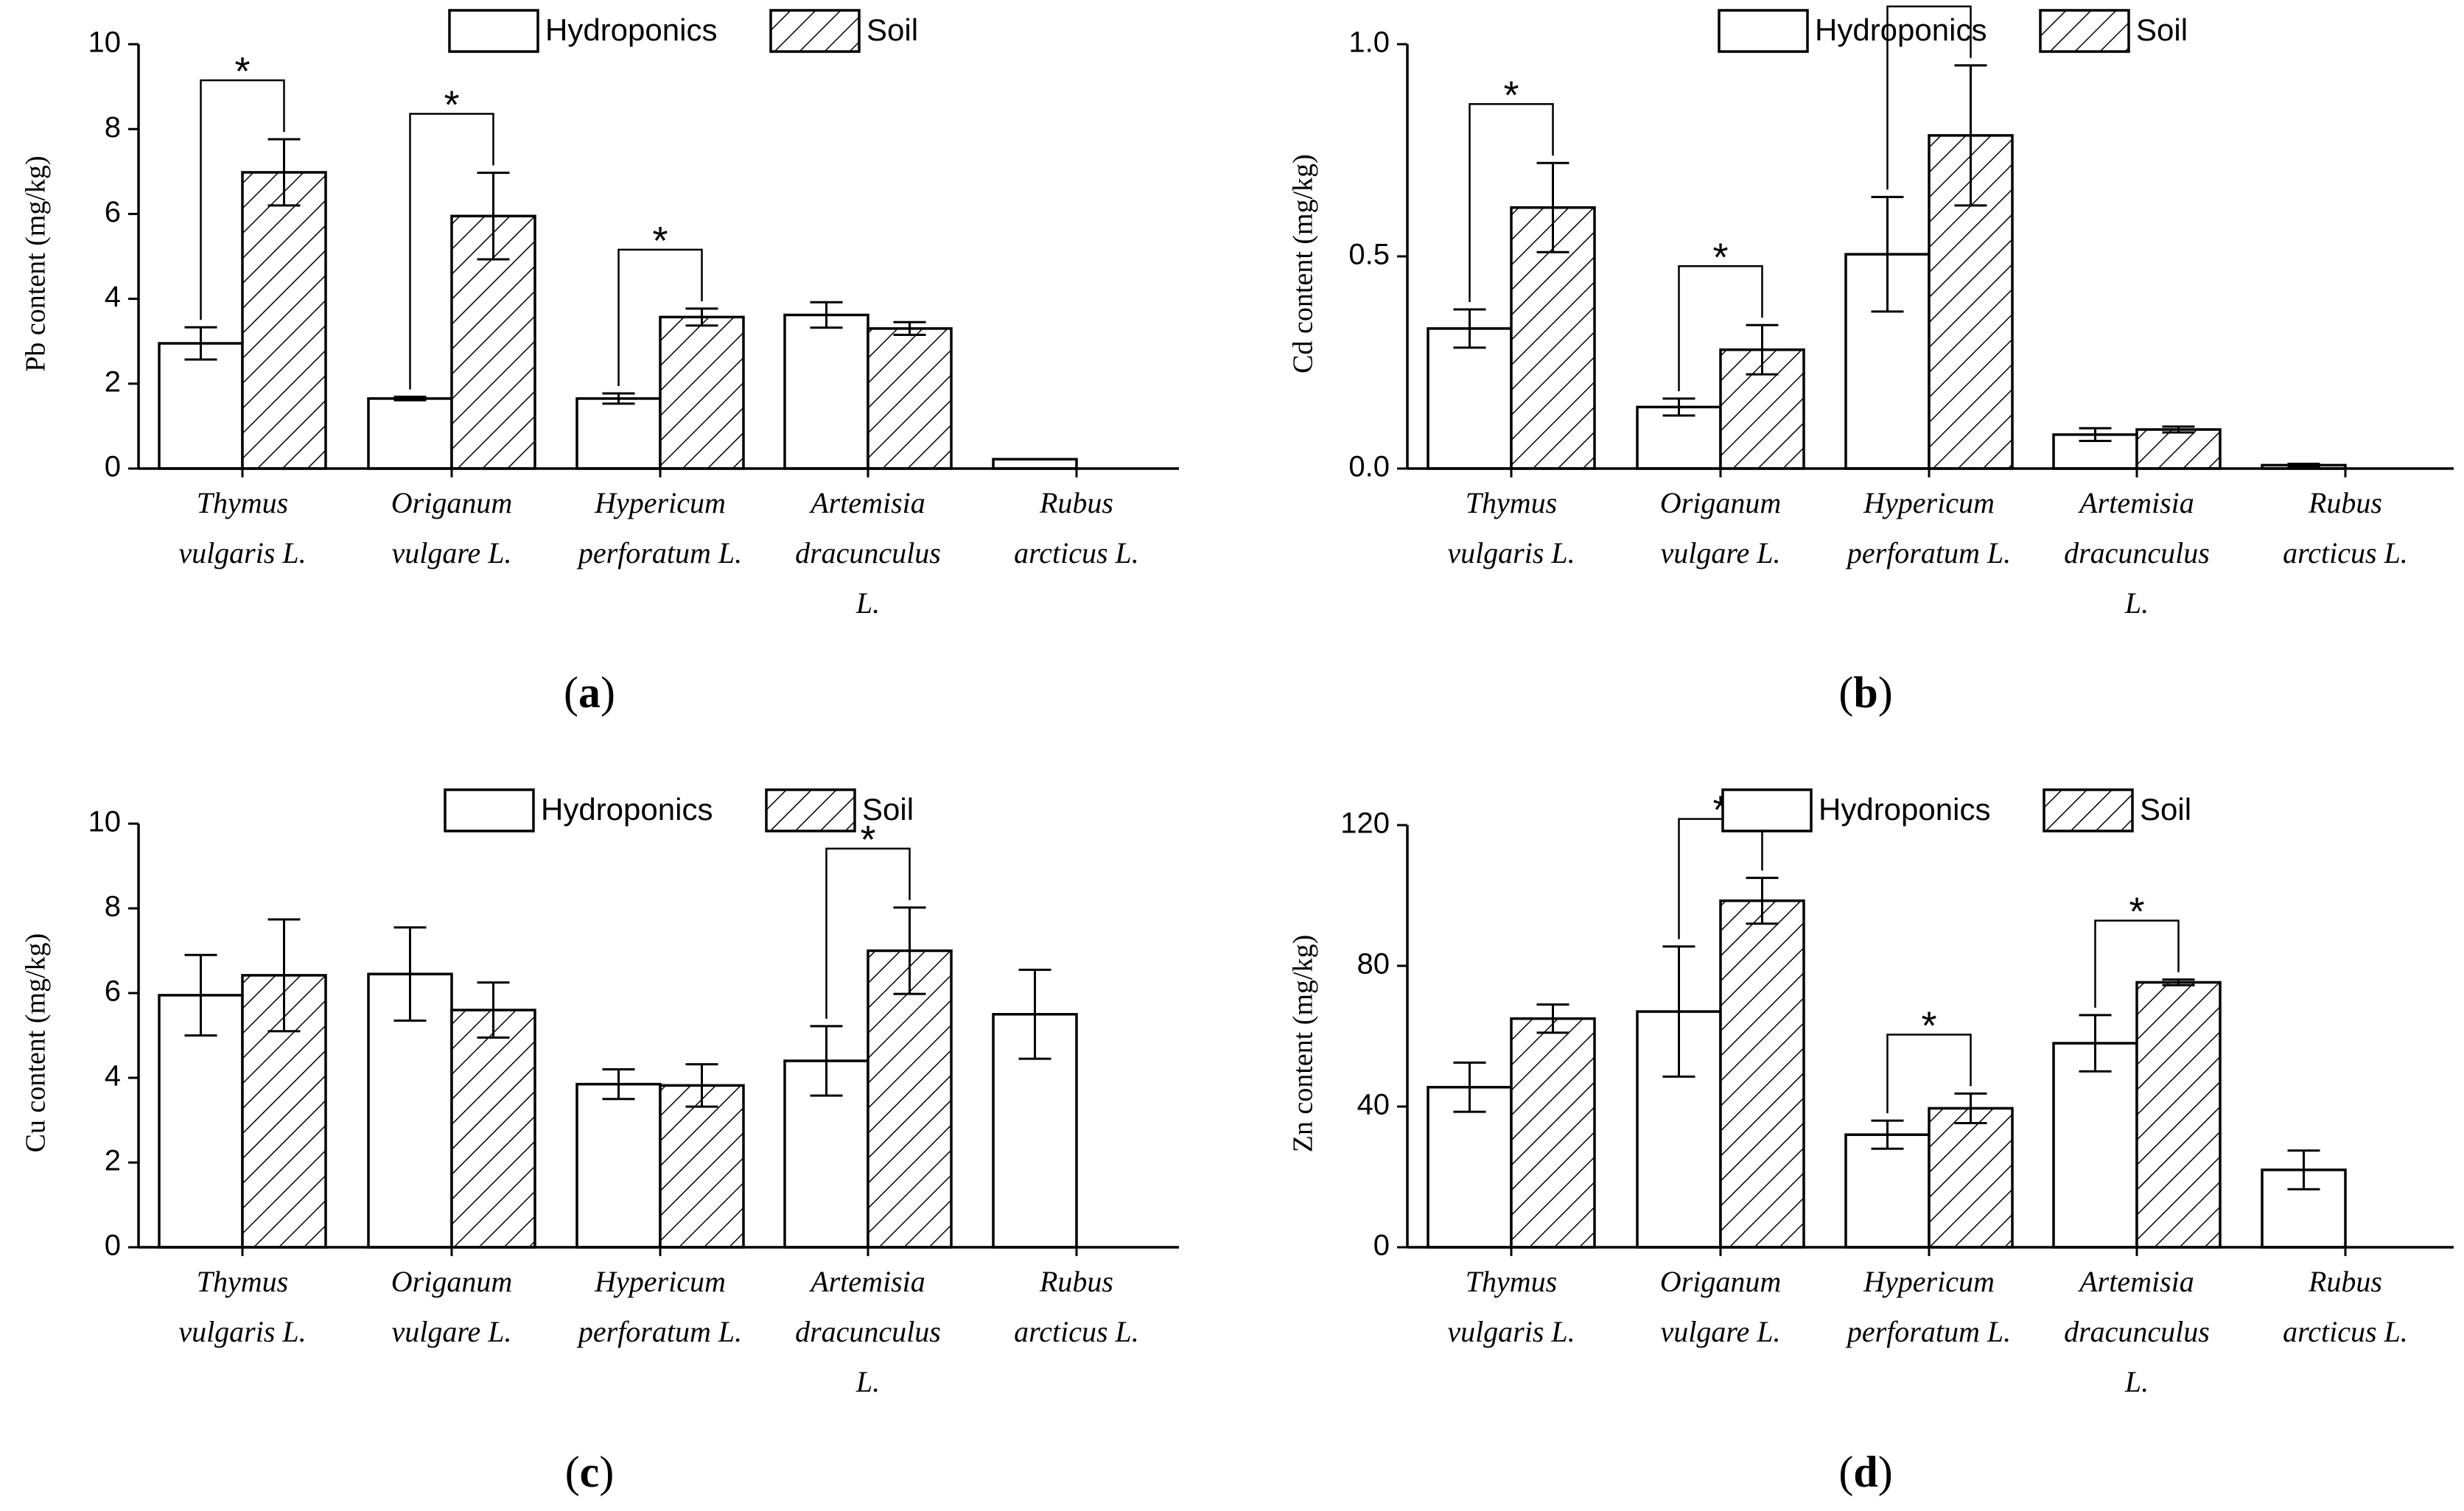 The height and width of the screenshot is (1511, 2464). What do you see at coordinates (1928, 10) in the screenshot?
I see `significance-marker: *` at bounding box center [1928, 10].